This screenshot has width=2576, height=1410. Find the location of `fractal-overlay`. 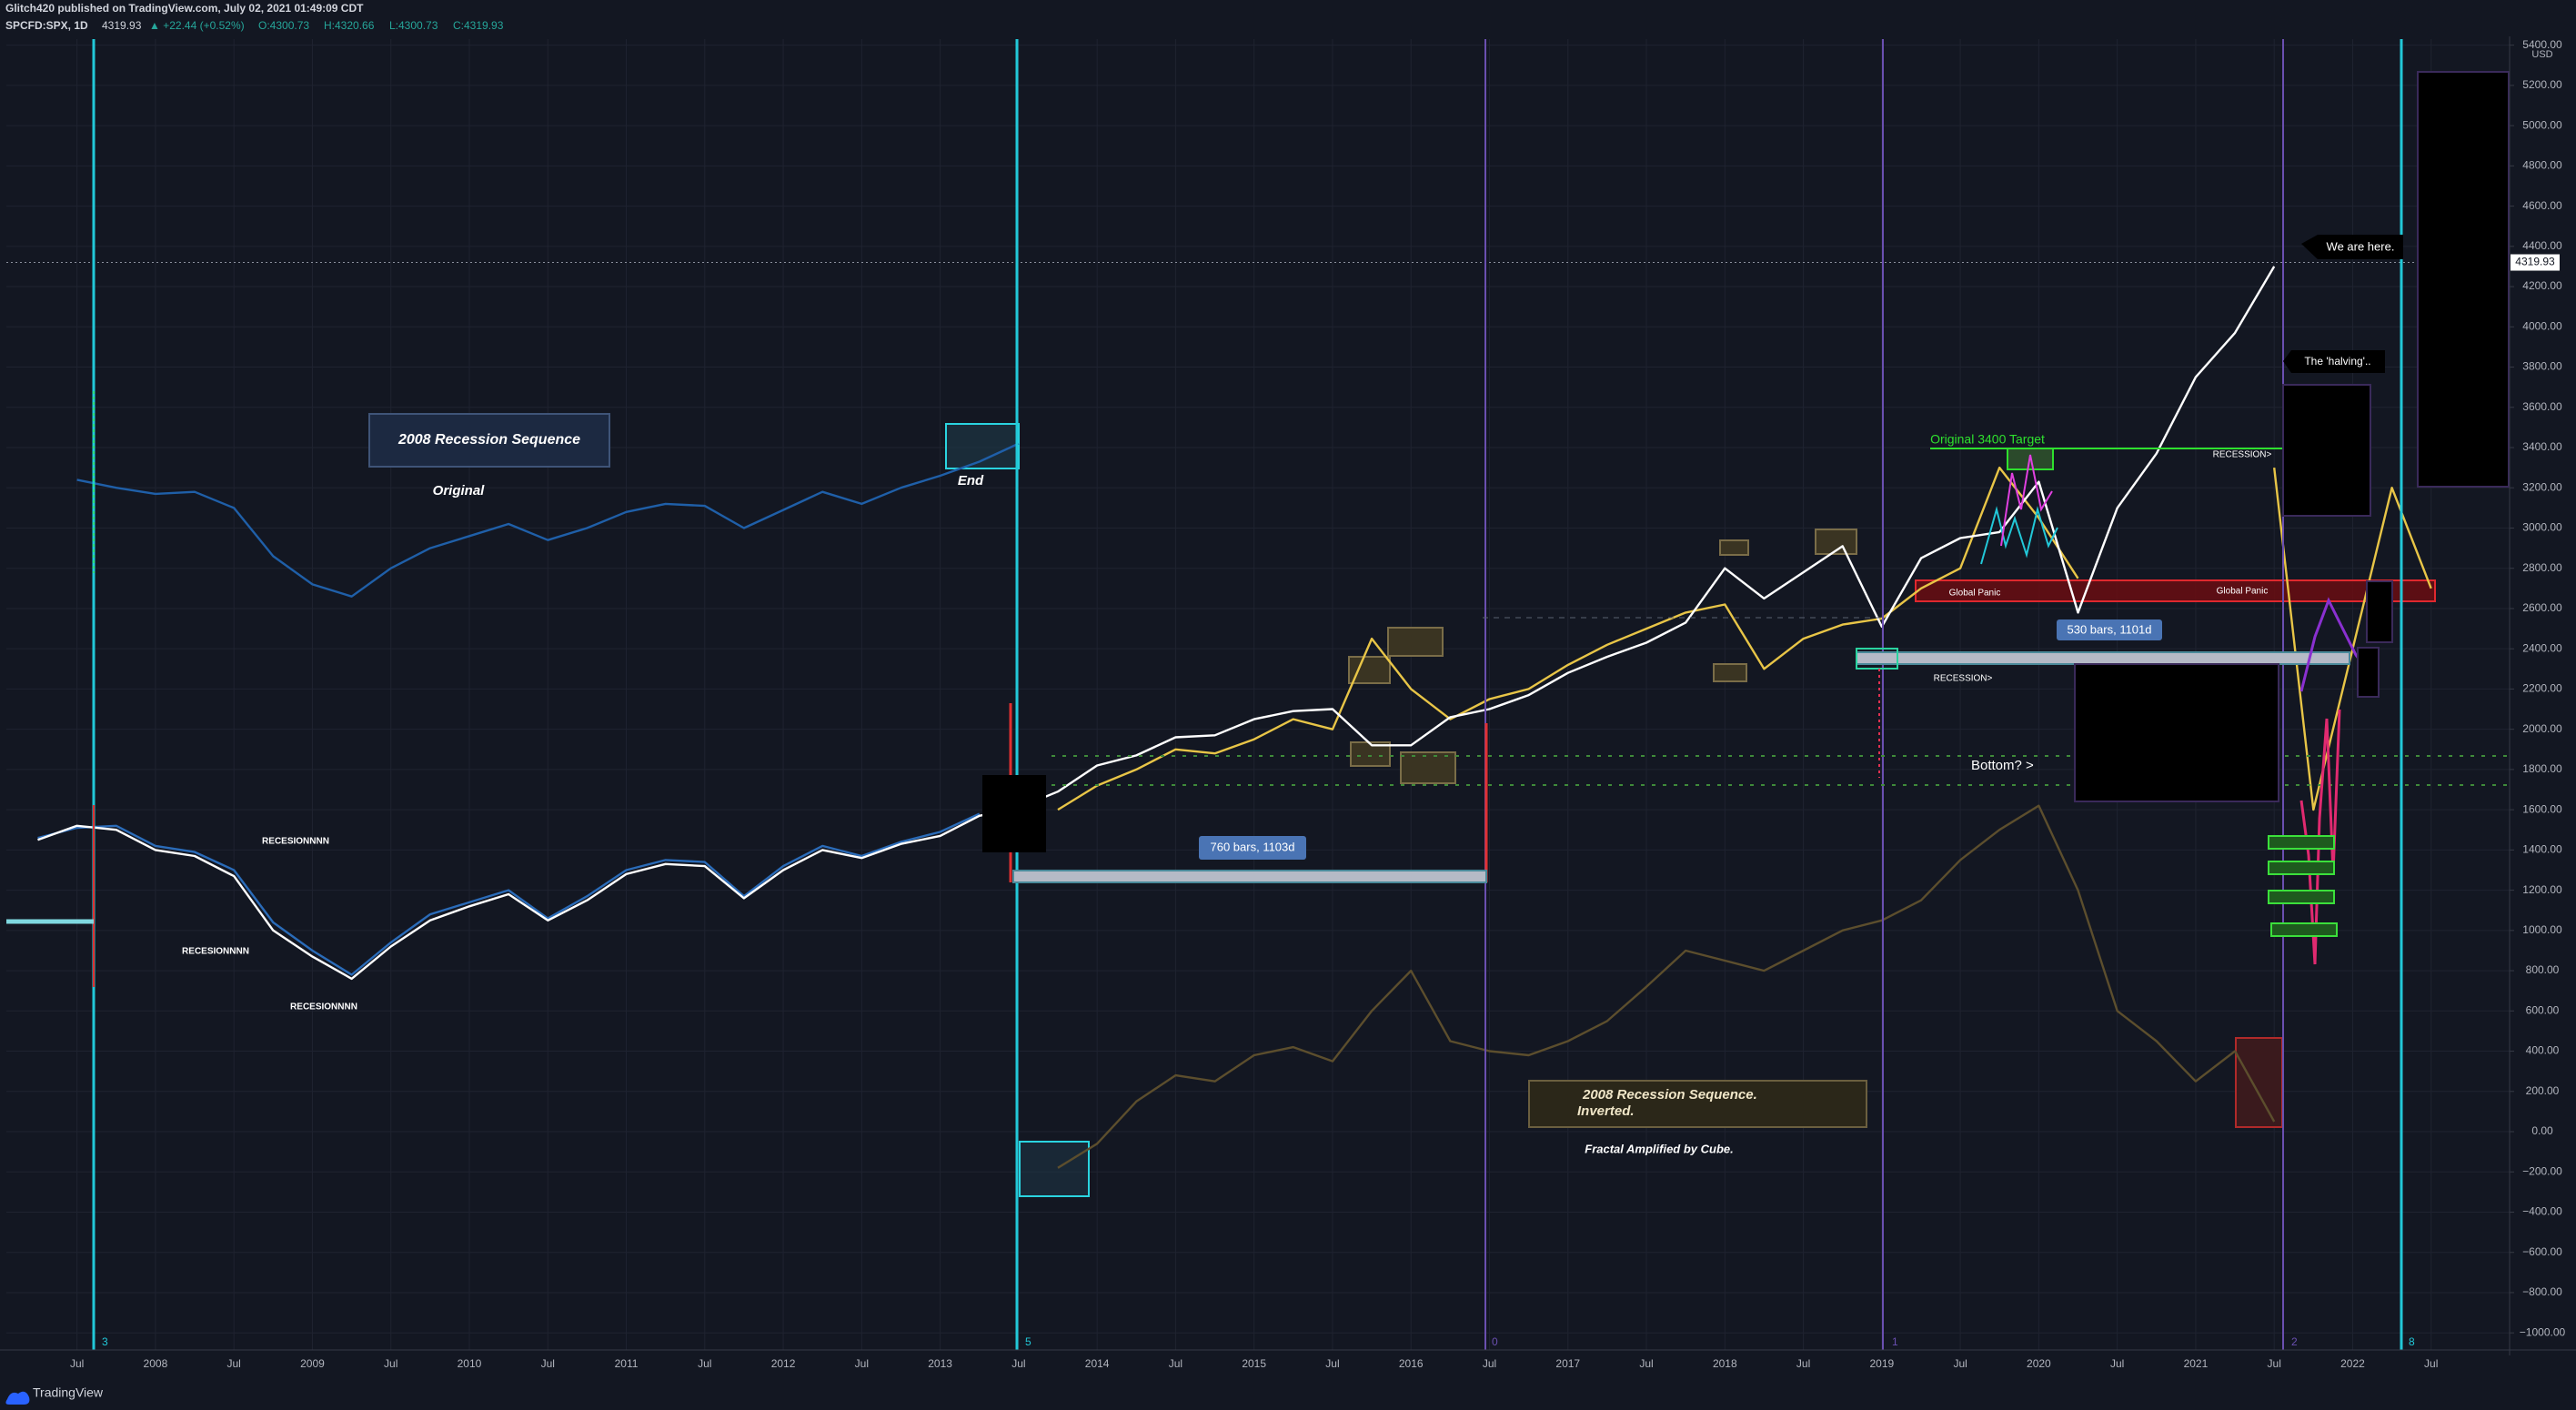

fractal-overlay is located at coordinates (2026, 500).